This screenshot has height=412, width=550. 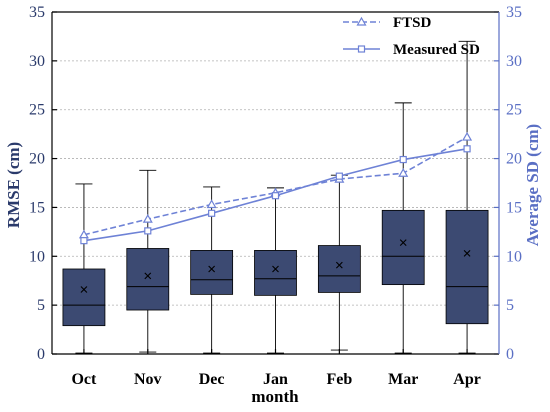 I want to click on y-tick-label-right-15: 15, so click(x=514, y=207).